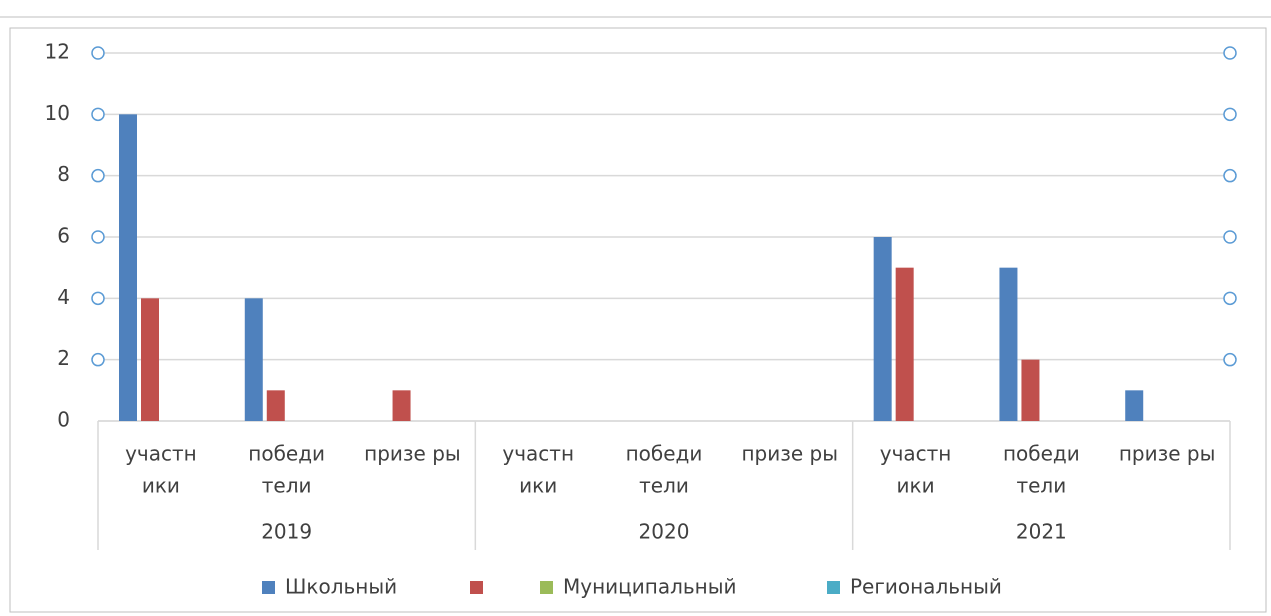  Describe the element at coordinates (63, 420) in the screenshot. I see `y-tick-label: 0` at that location.